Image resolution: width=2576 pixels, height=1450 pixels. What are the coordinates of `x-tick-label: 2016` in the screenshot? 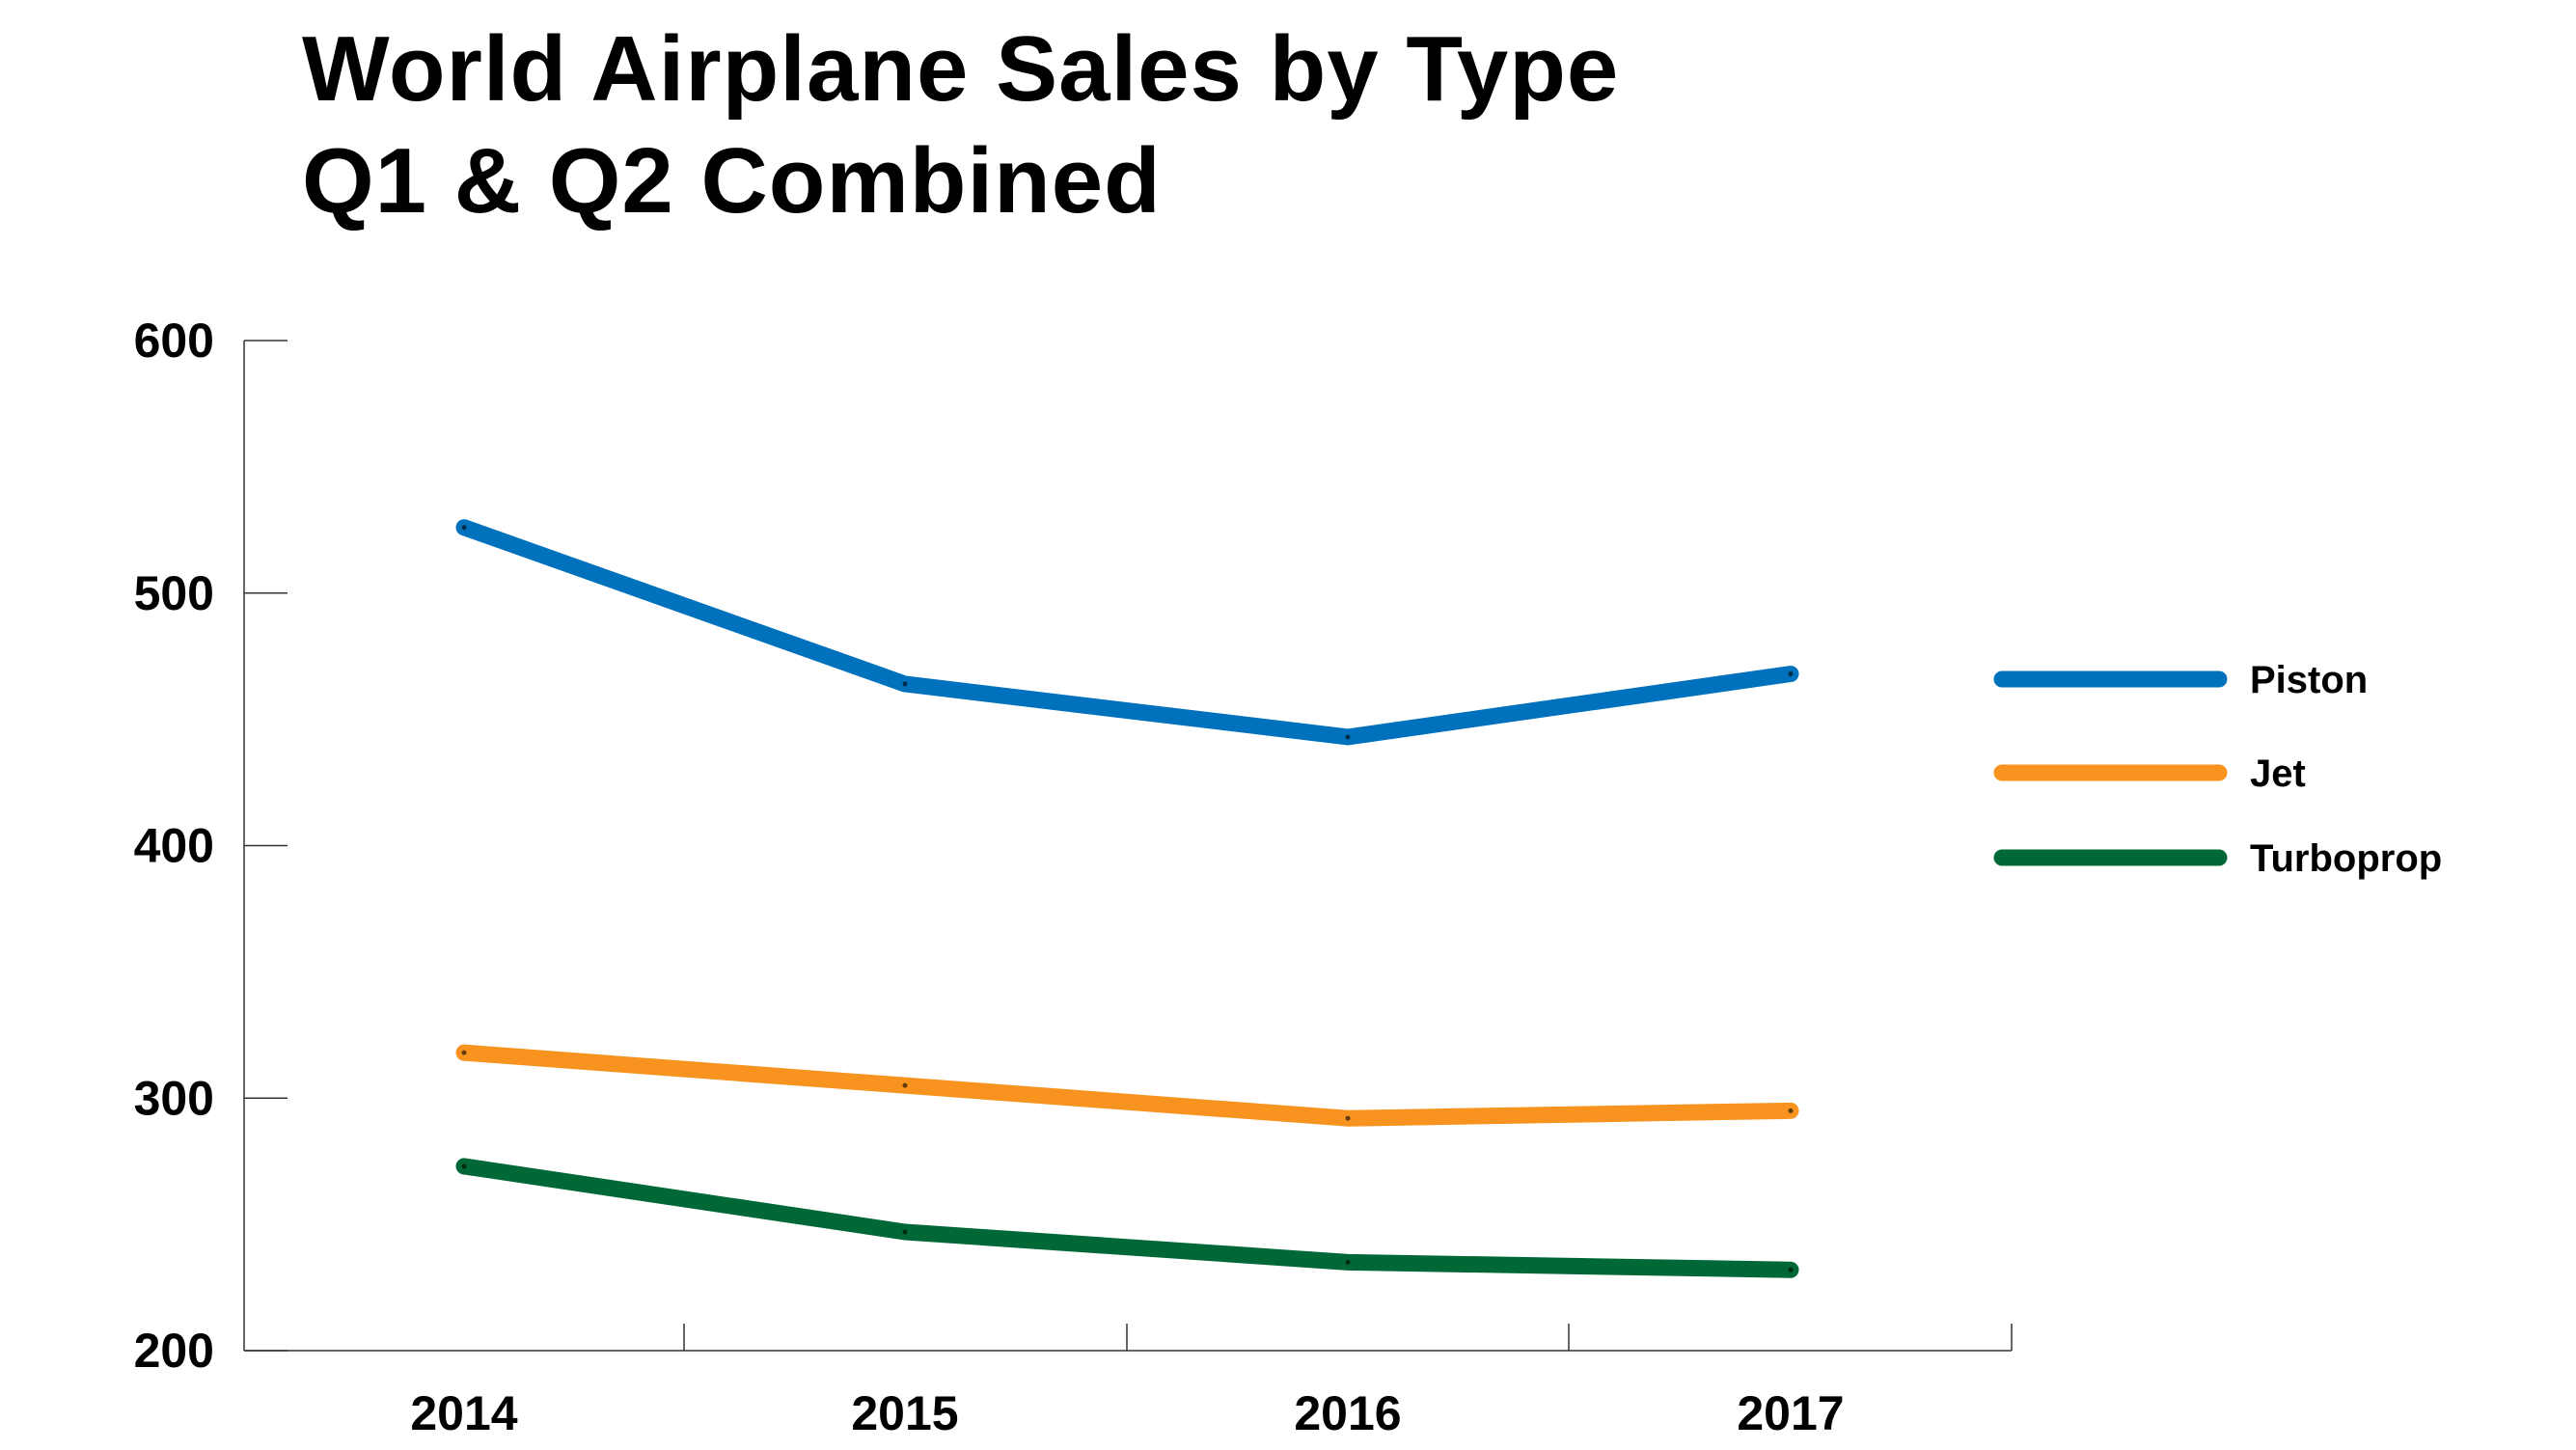 It's located at (1347, 1413).